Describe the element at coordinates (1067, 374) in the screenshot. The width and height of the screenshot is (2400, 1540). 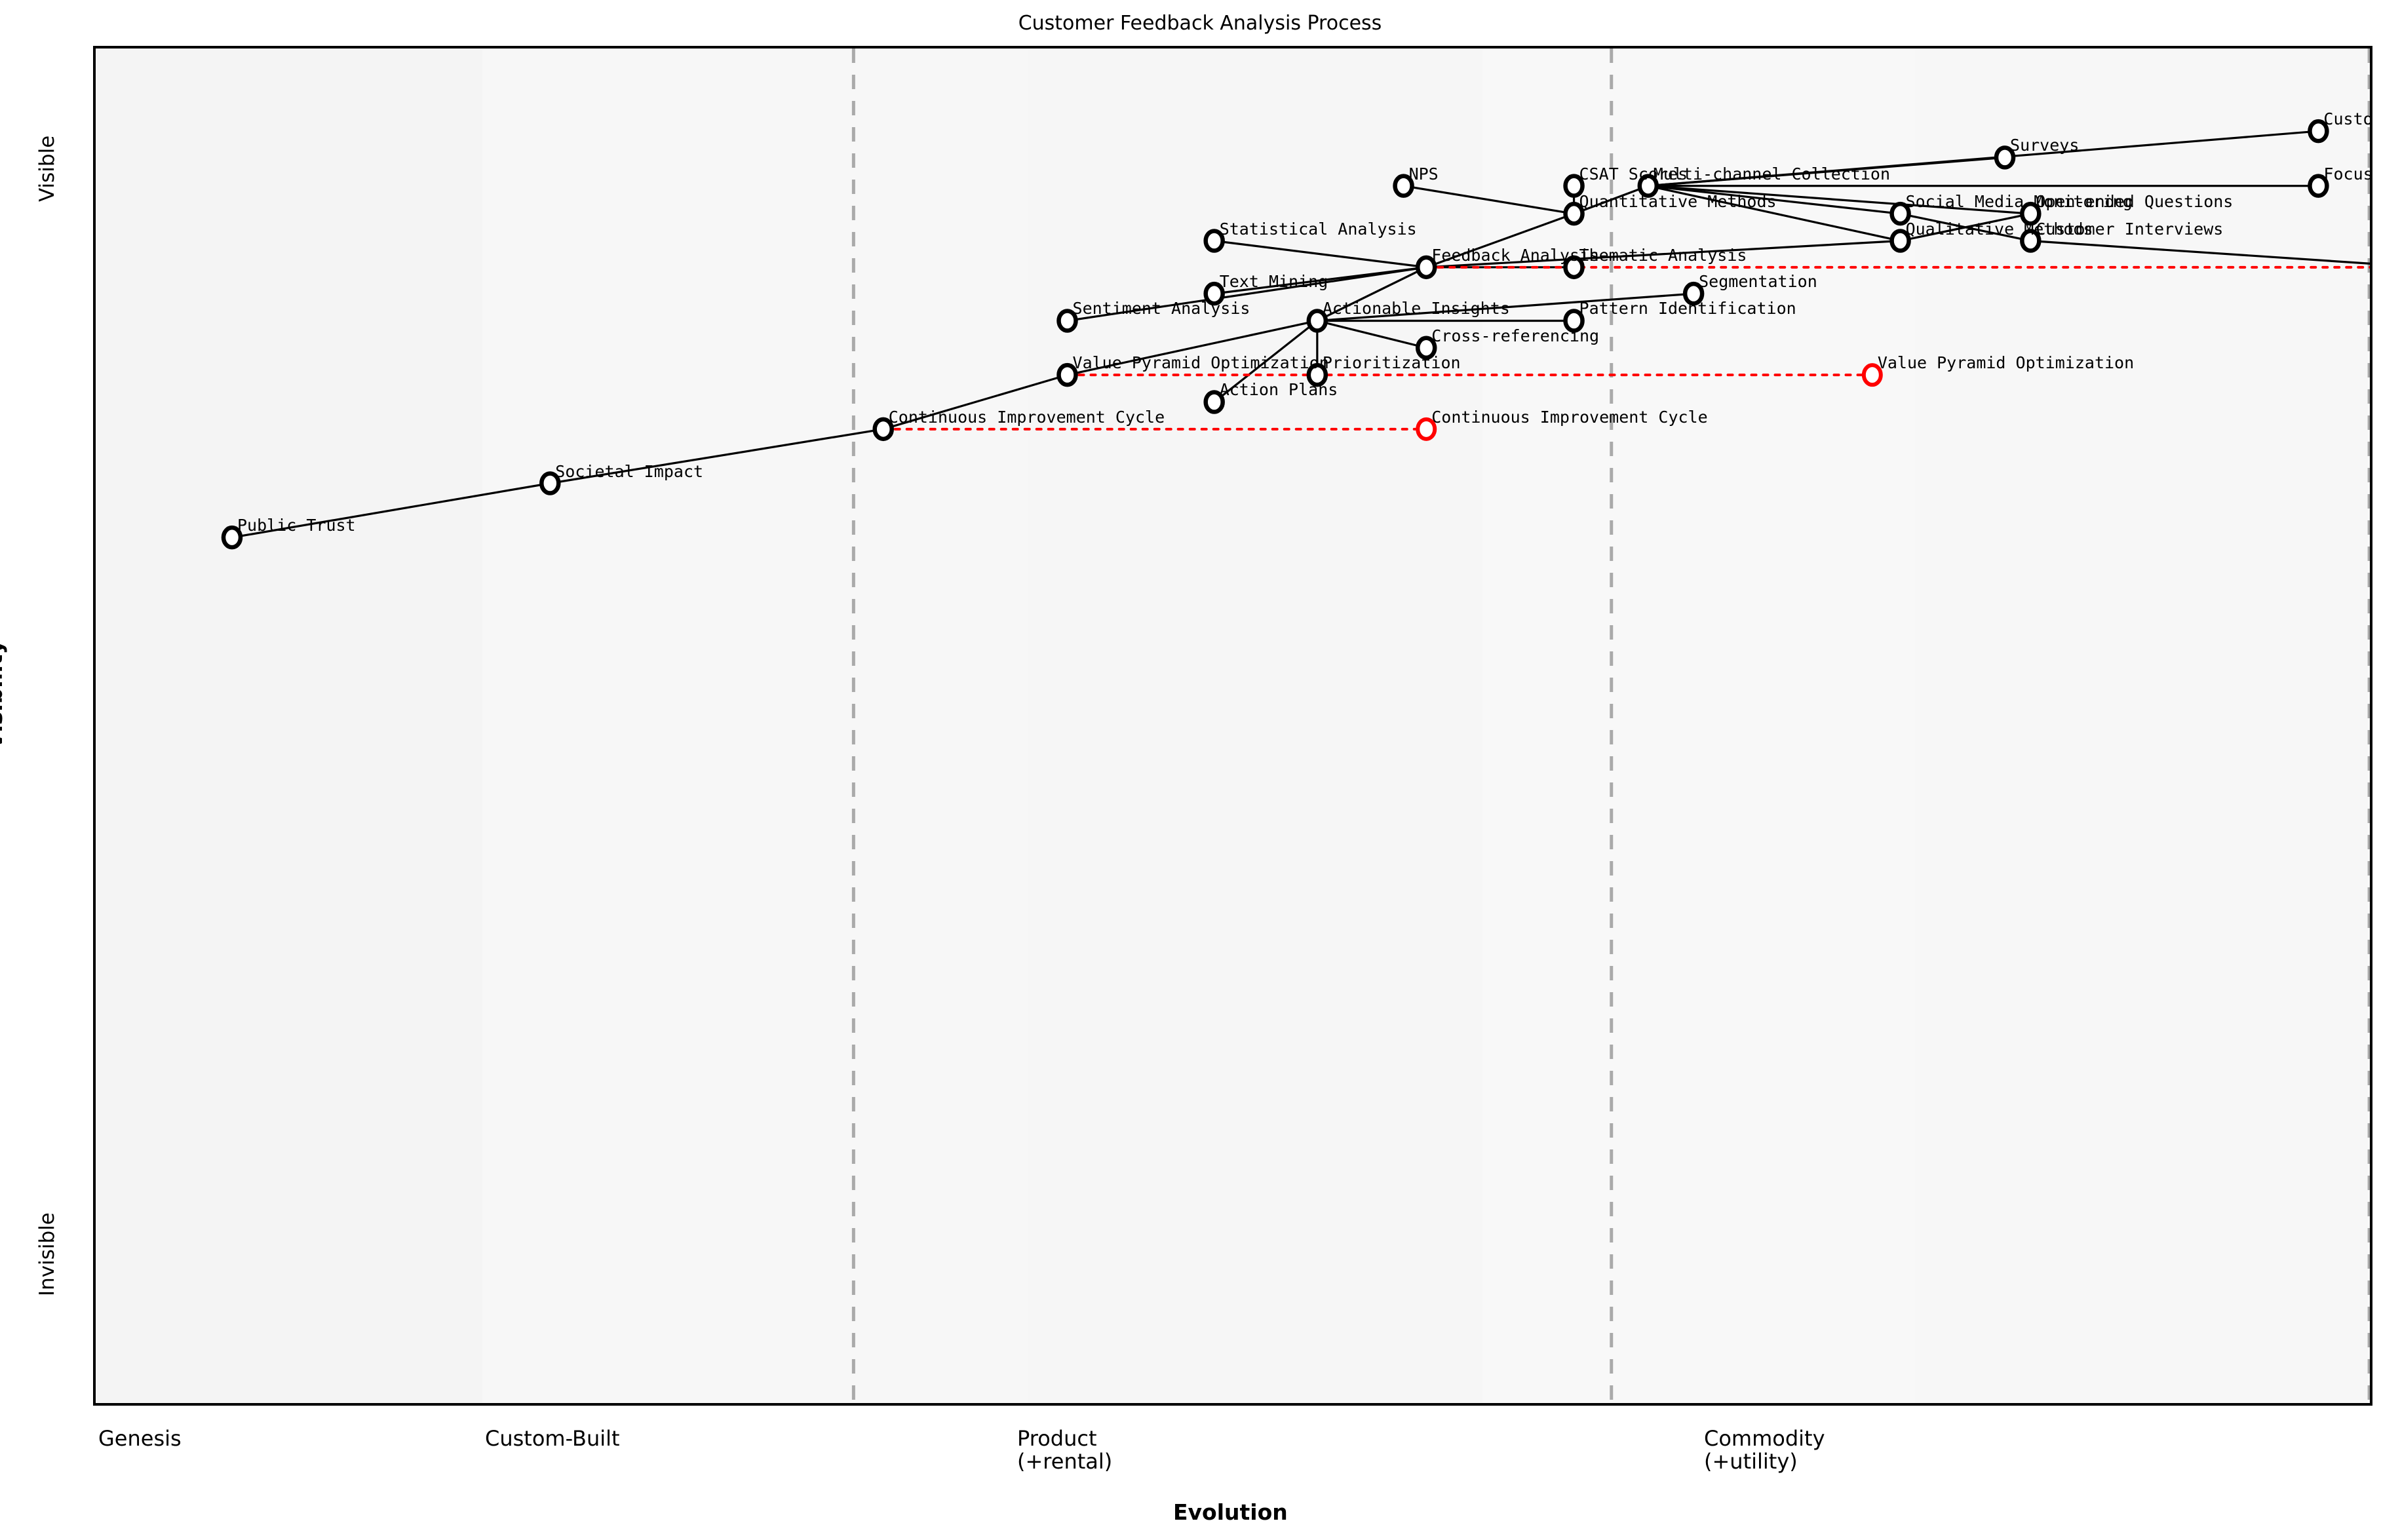
I see `map-node-vpo_start` at that location.